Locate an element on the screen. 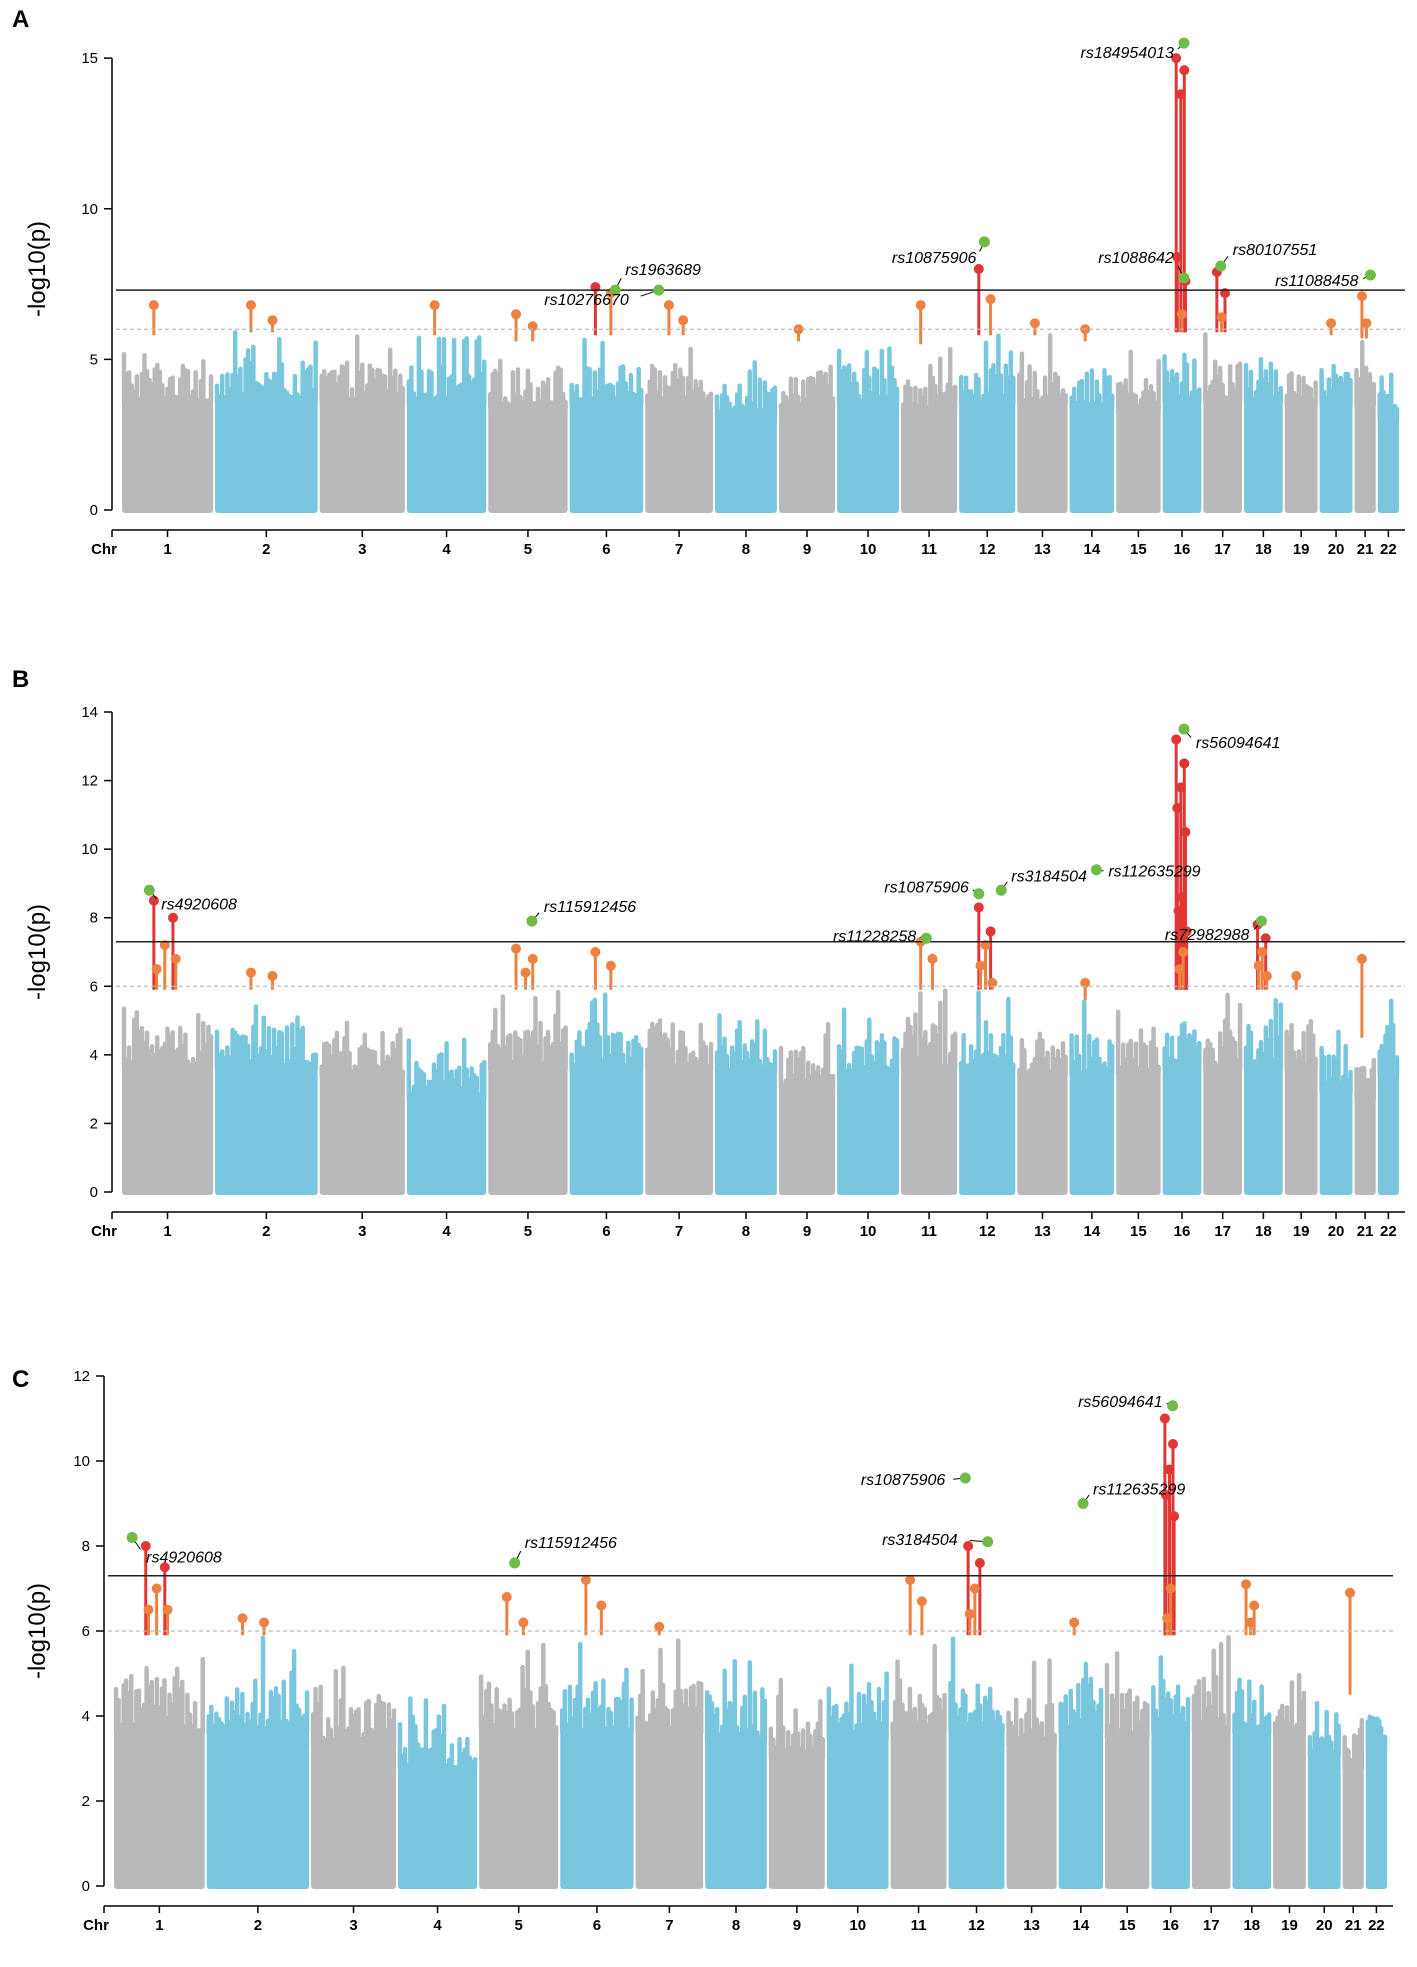 Image resolution: width=1417 pixels, height=1967 pixels. y-tick-label: 0 is located at coordinates (86, 1886).